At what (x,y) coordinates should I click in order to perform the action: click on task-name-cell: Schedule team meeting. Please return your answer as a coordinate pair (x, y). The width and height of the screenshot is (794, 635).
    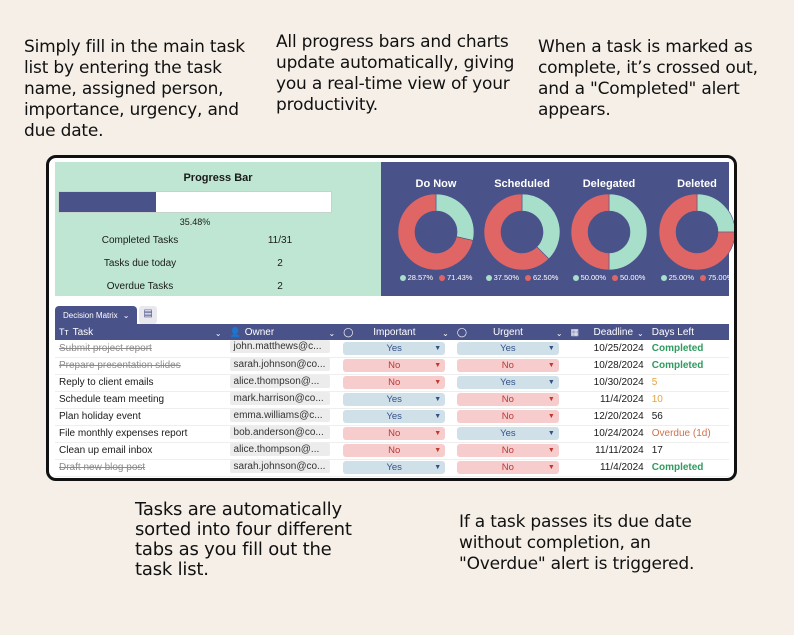
    Looking at the image, I should click on (140, 400).